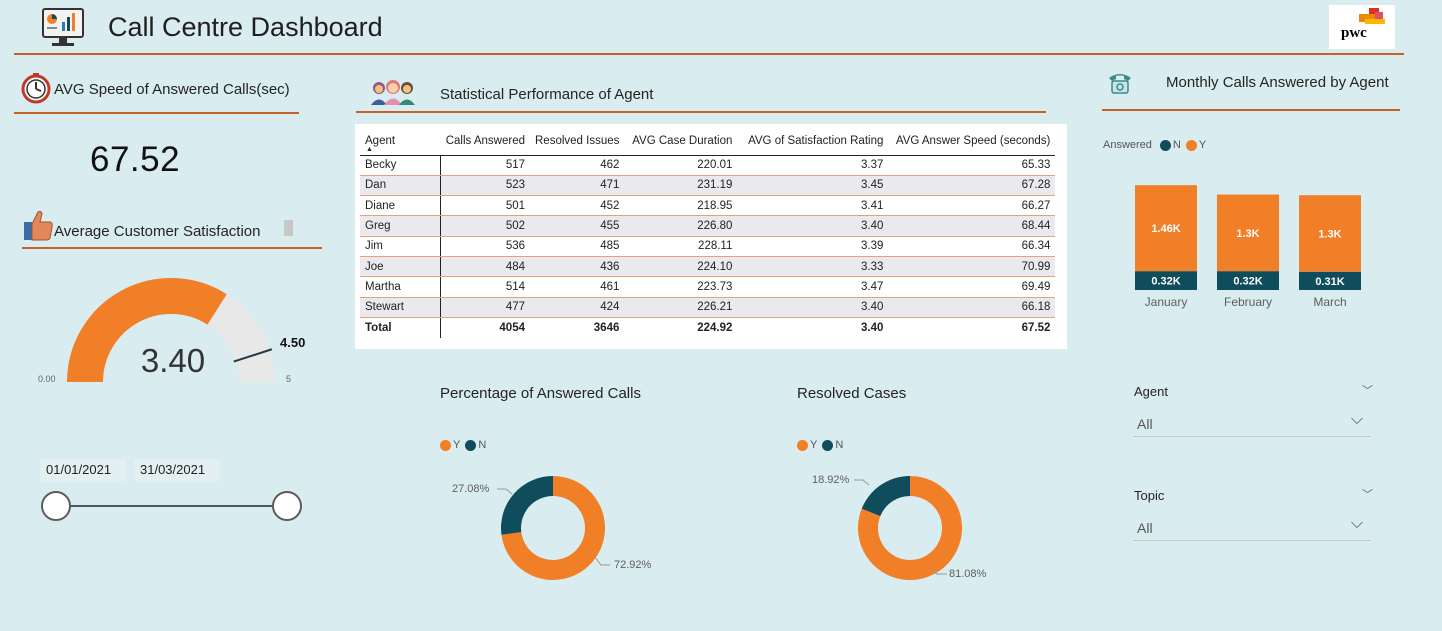 This screenshot has width=1442, height=631. Describe the element at coordinates (577, 142) in the screenshot. I see `column-header-resolved-issues: Resolved Issues` at that location.